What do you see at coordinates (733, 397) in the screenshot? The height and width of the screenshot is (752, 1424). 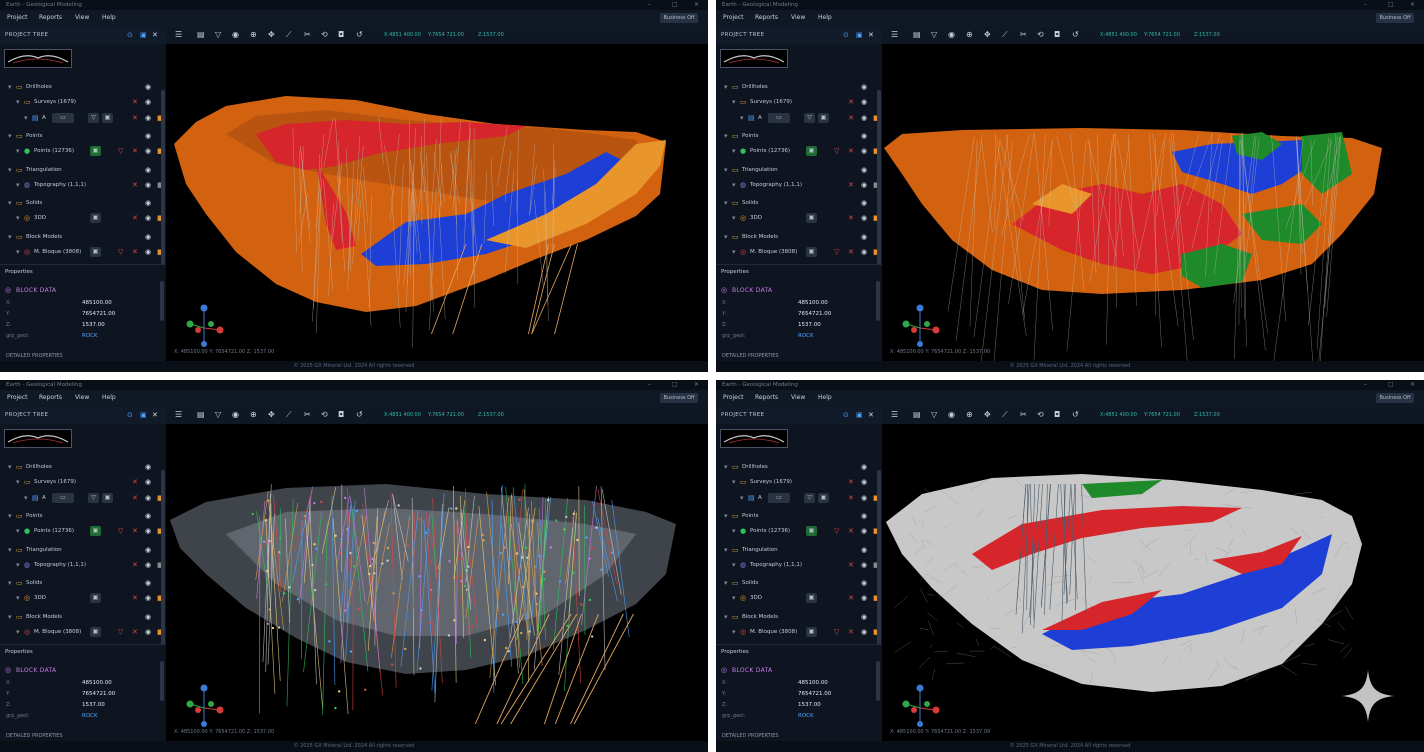 I see `menu-project: Project` at bounding box center [733, 397].